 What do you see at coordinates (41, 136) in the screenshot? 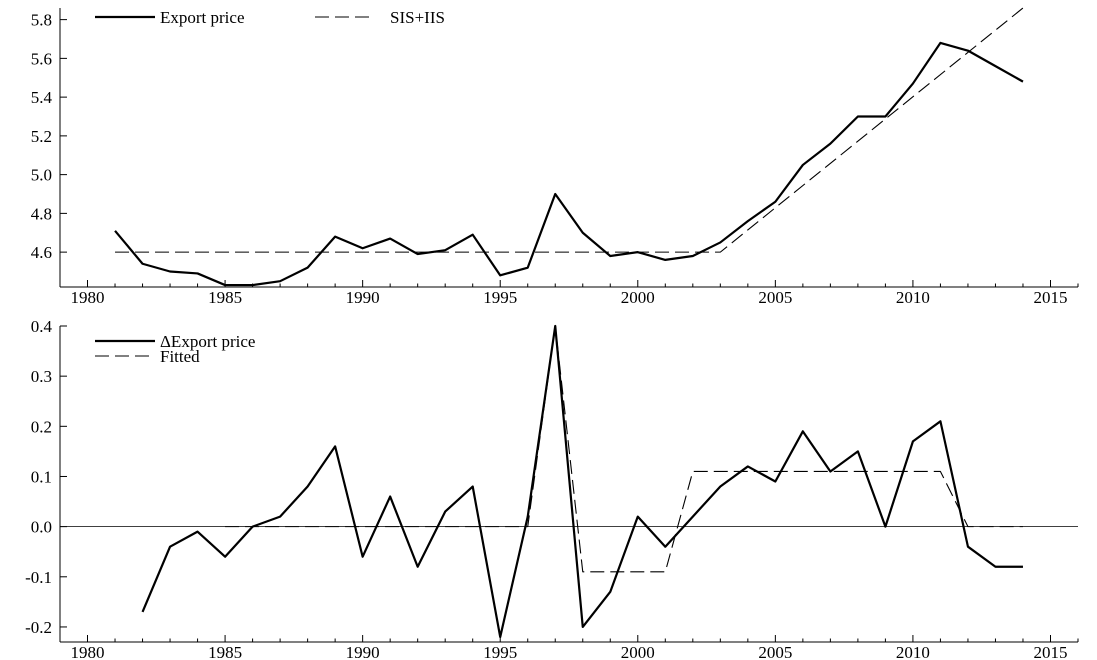
I see `top-chart-y-tick-label: 5.2` at bounding box center [41, 136].